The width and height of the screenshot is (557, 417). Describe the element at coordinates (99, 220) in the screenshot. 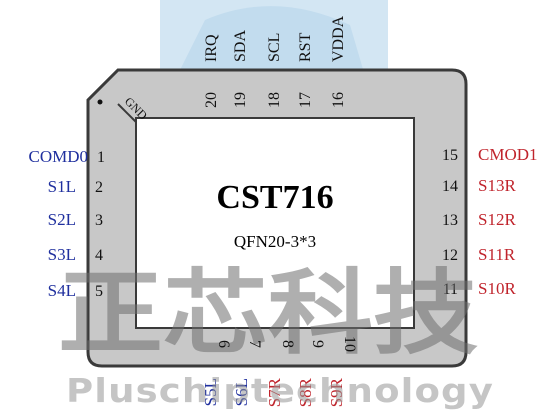

I see `pin-num-3: 3` at that location.